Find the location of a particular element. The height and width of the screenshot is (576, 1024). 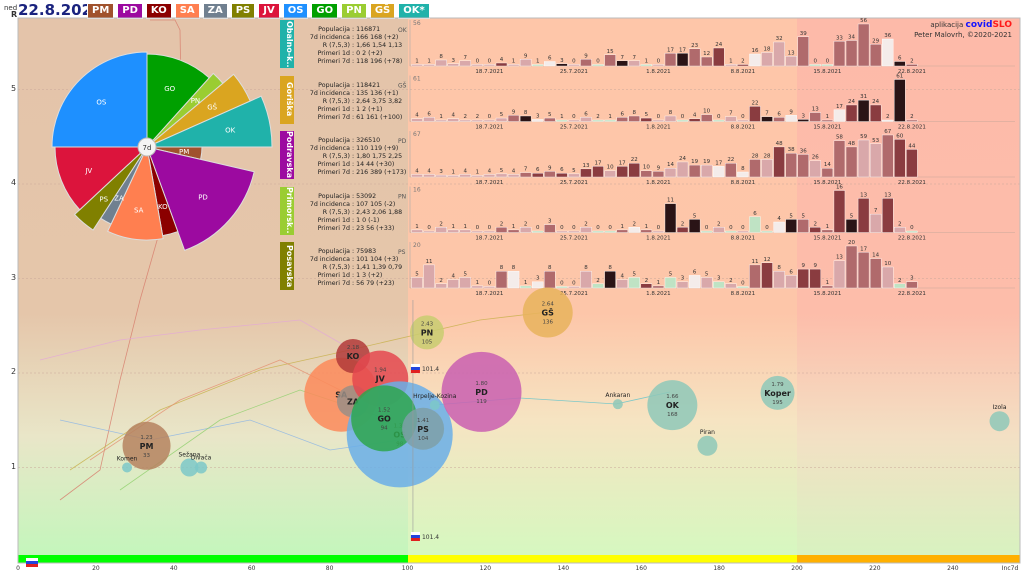

bubble-pm is located at coordinates (146, 445).